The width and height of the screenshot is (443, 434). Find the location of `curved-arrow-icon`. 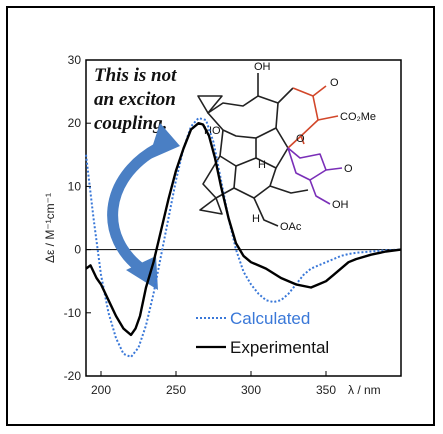

curved-arrow-icon is located at coordinates (143, 206).